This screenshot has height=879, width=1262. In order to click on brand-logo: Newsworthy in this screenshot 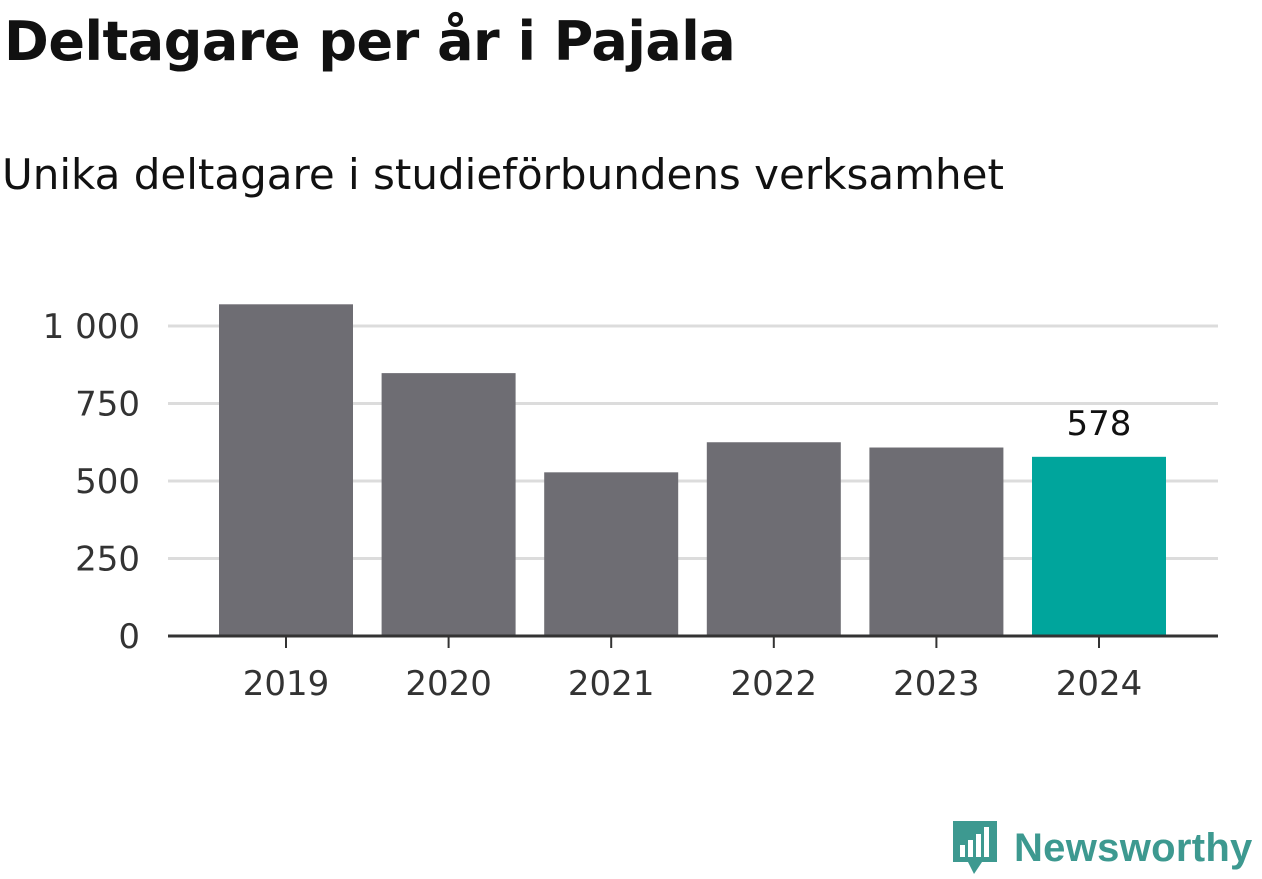, I will do `click(1101, 848)`.